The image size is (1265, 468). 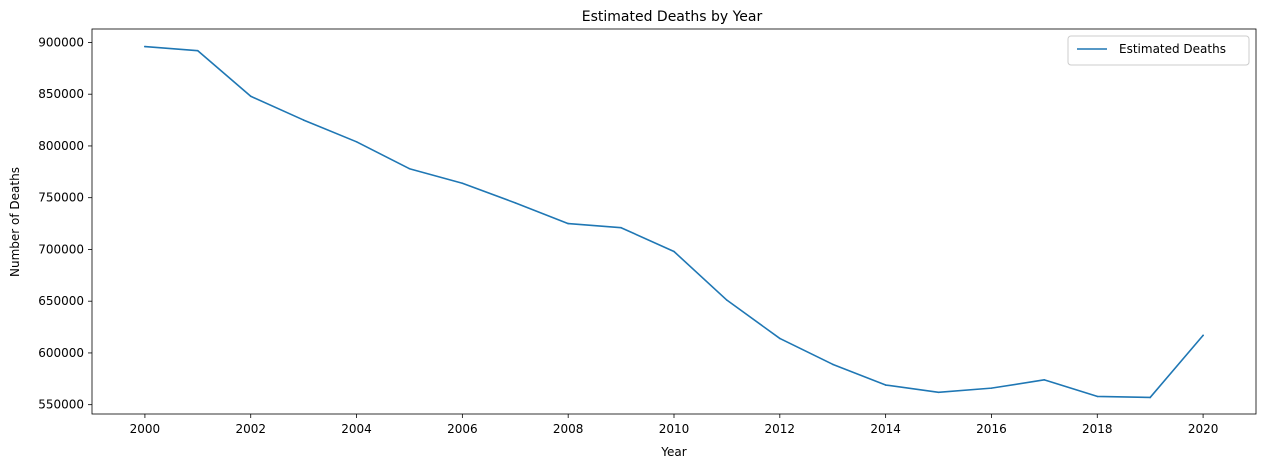 What do you see at coordinates (673, 452) in the screenshot?
I see `x-axis-label: Year` at bounding box center [673, 452].